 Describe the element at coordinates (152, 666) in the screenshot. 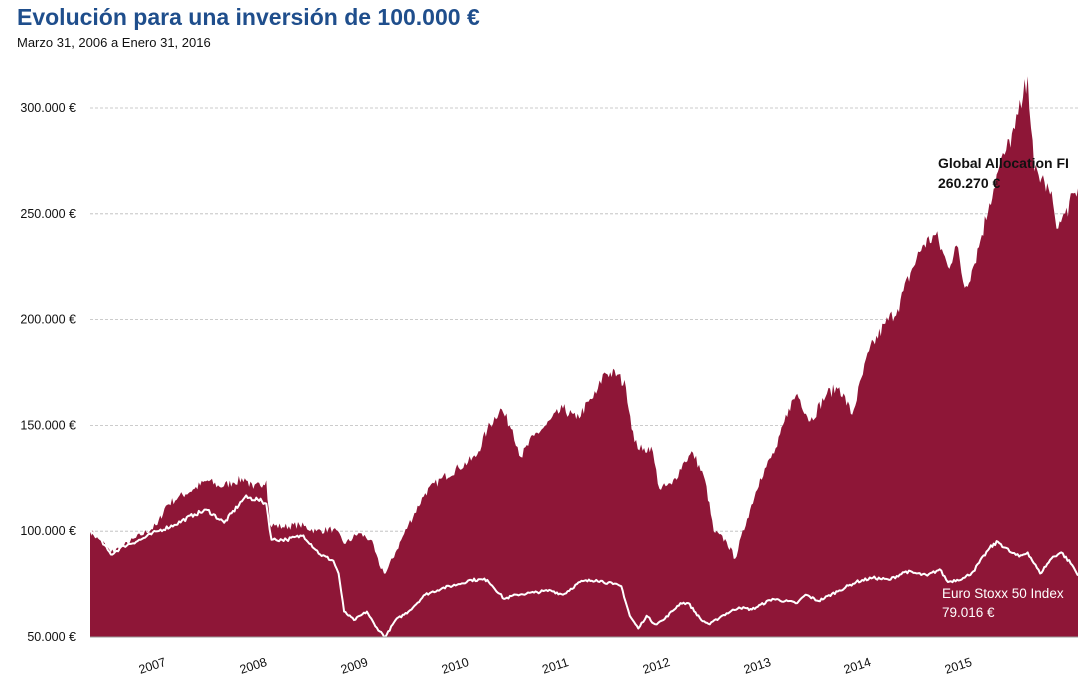

I see `x-tick-label: 2007` at that location.